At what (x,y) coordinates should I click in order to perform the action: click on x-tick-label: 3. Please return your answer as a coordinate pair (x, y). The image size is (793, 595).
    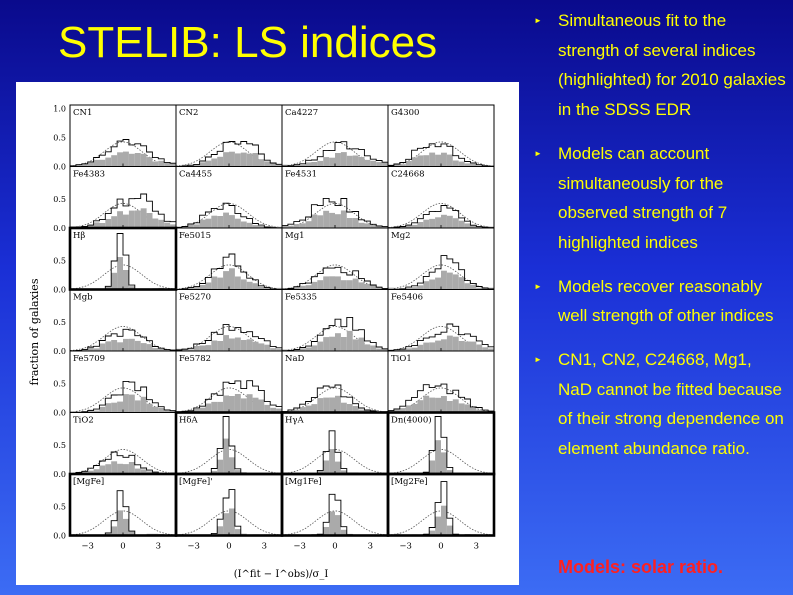
    Looking at the image, I should click on (158, 547).